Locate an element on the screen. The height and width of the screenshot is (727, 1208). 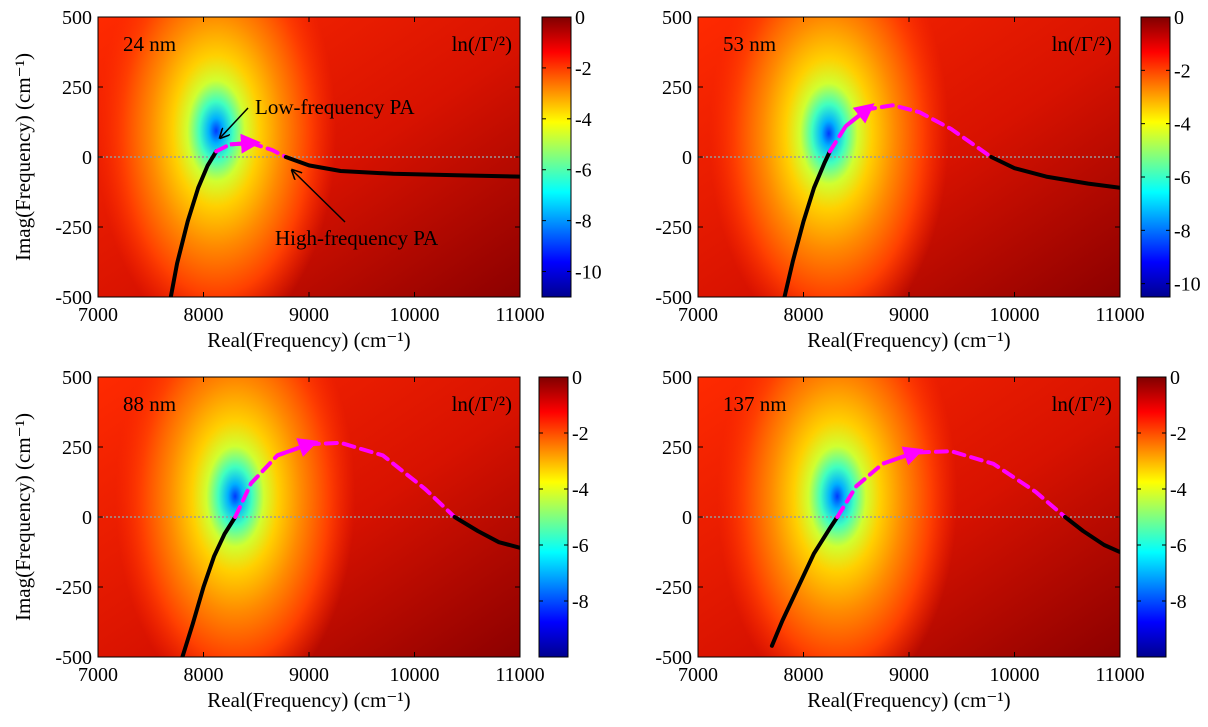
panel-size-label: 88 nm is located at coordinates (149, 404).